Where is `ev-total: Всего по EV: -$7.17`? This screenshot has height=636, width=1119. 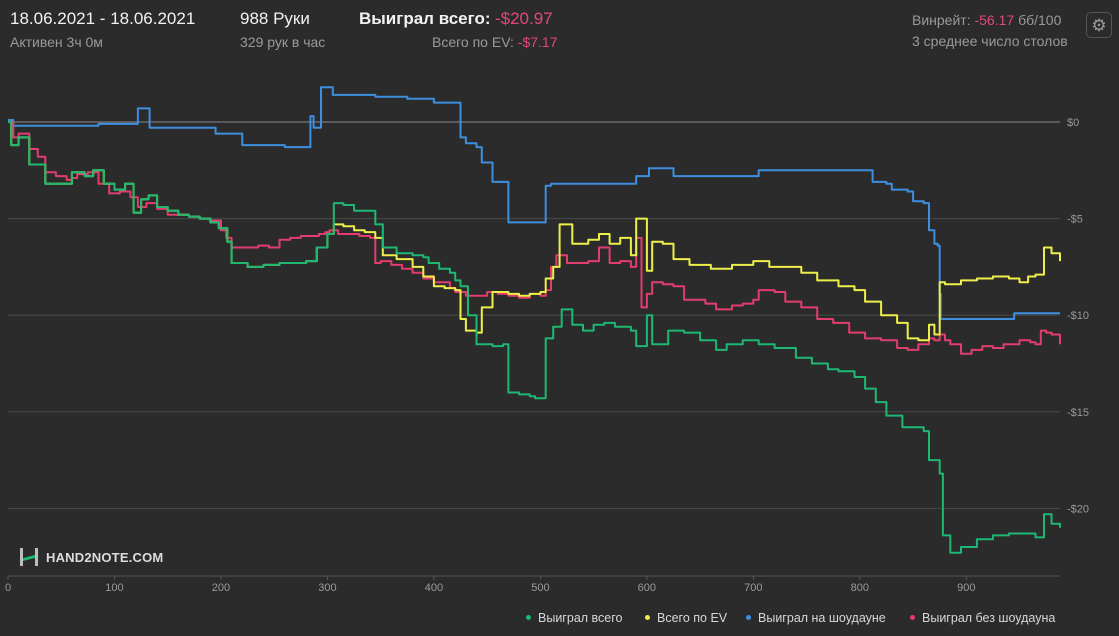 ev-total: Всего по EV: -$7.17 is located at coordinates (495, 42).